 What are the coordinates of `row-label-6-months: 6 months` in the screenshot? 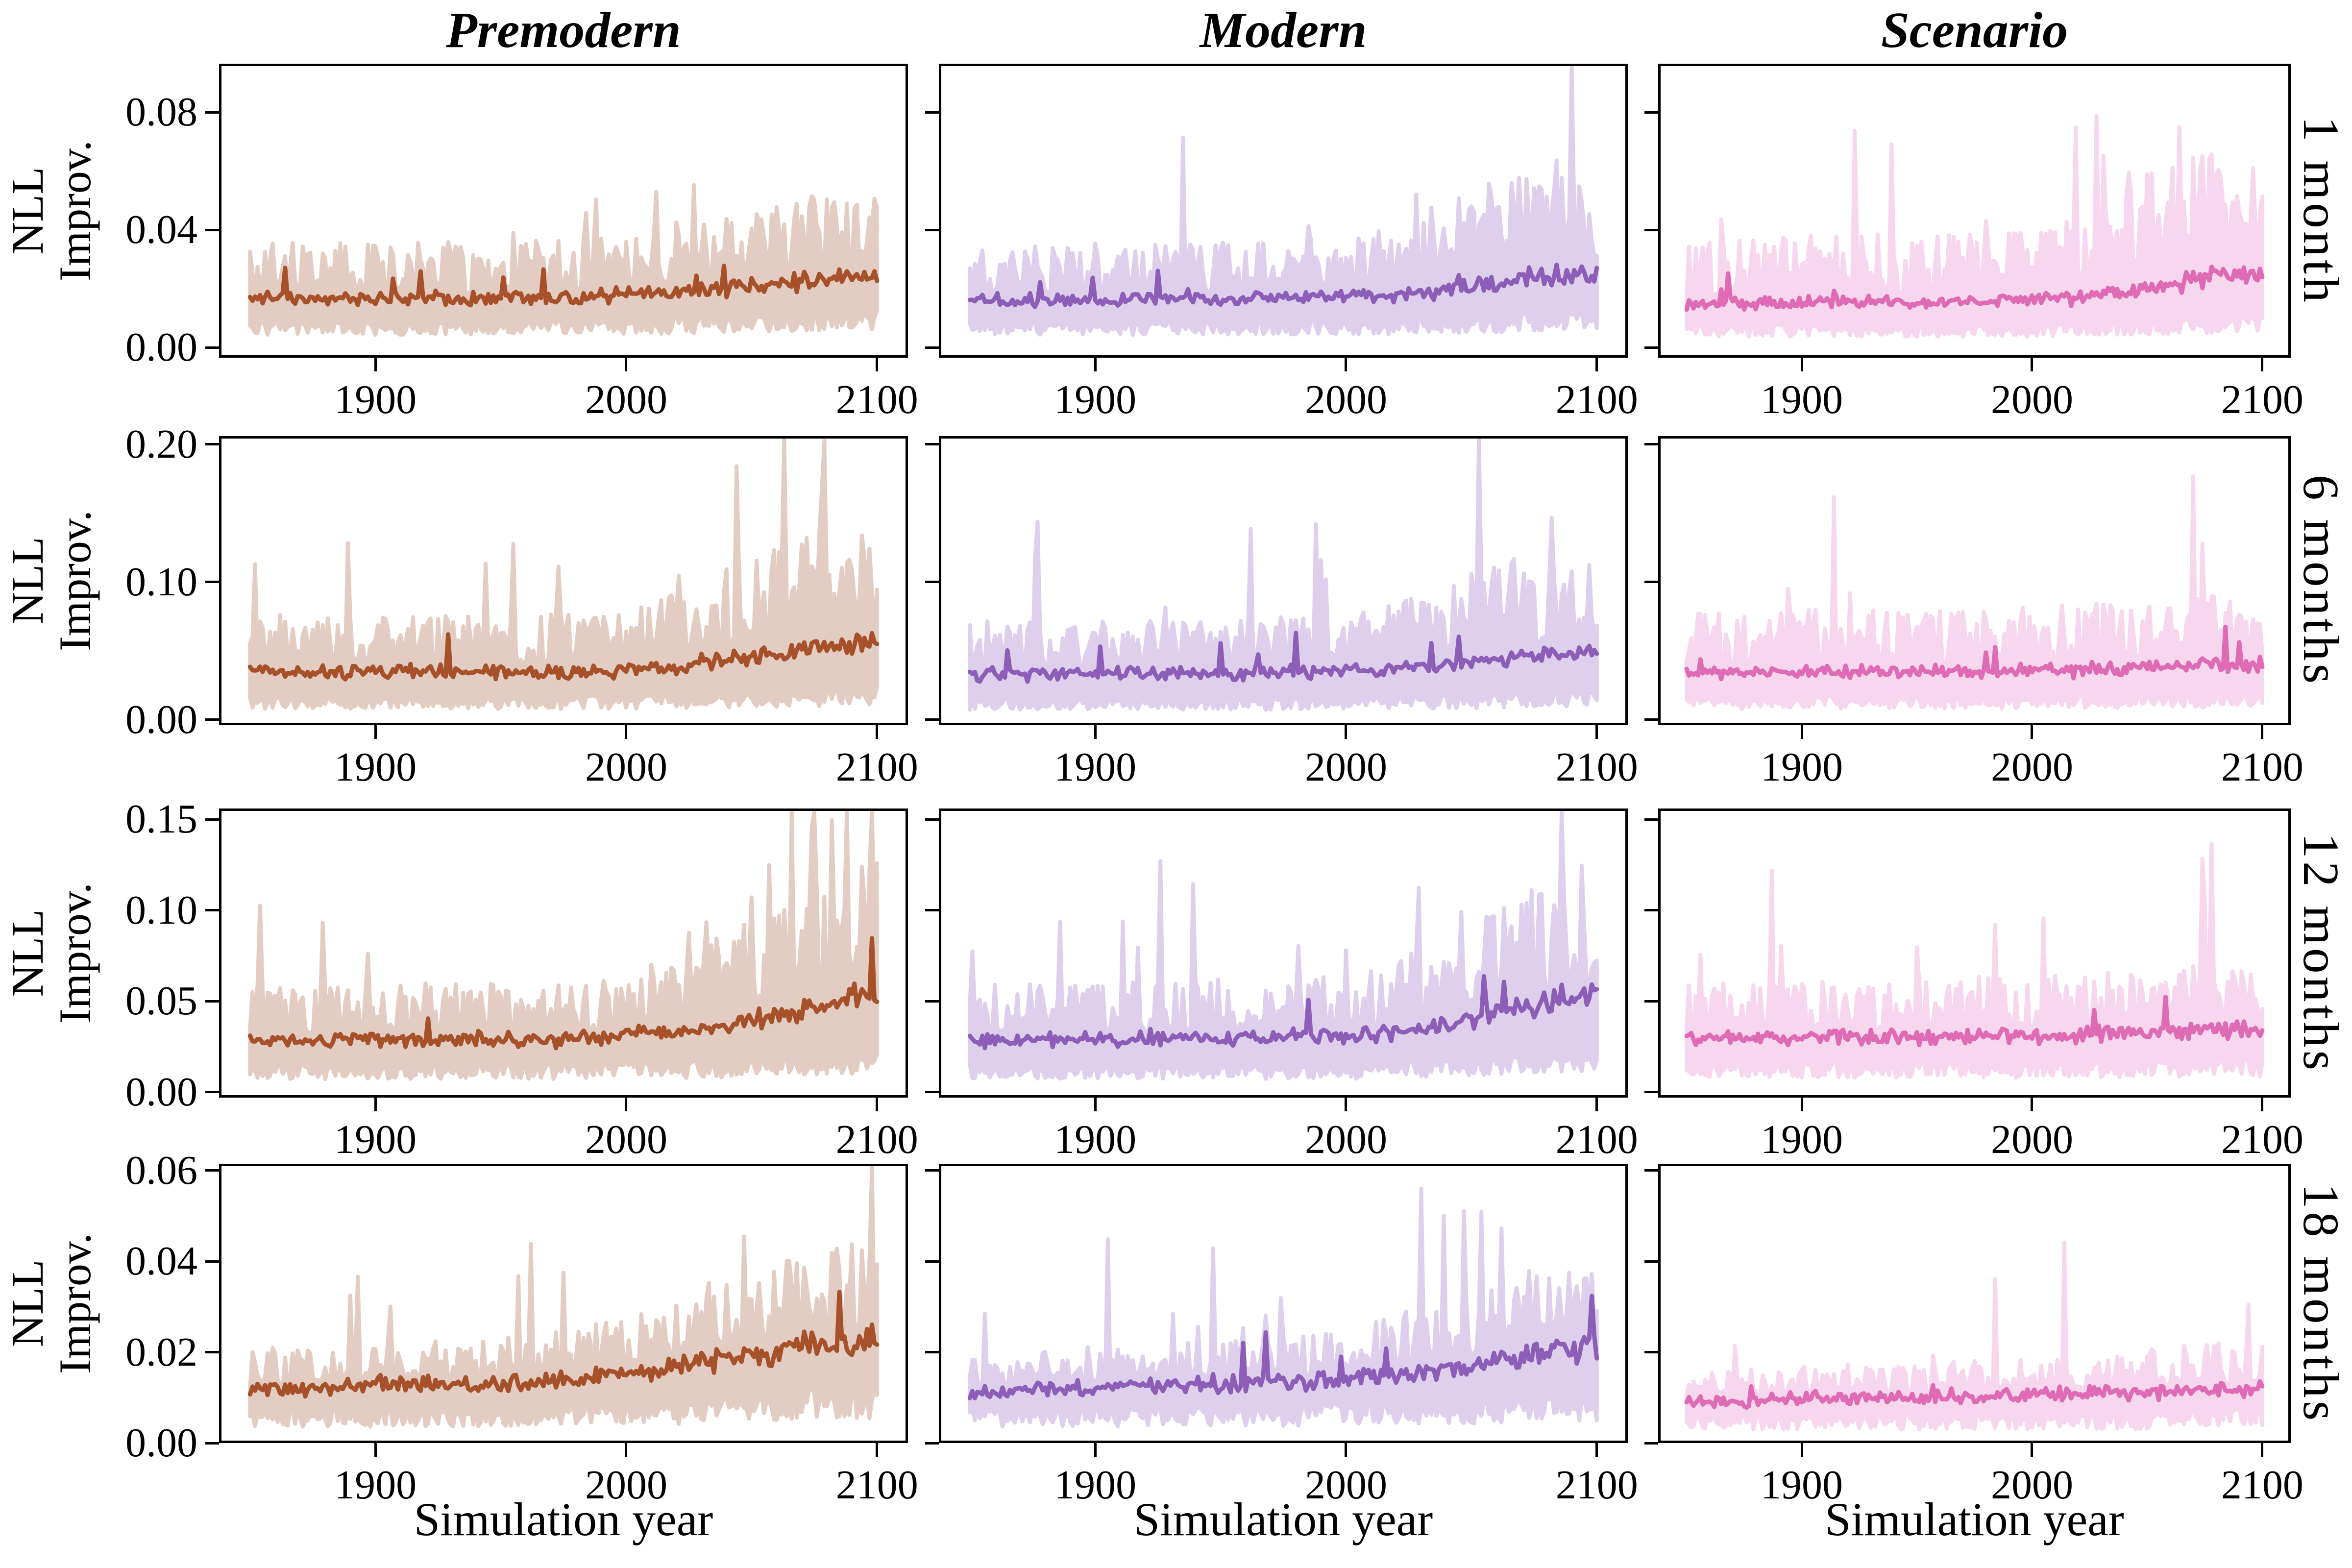 It's located at (2321, 580).